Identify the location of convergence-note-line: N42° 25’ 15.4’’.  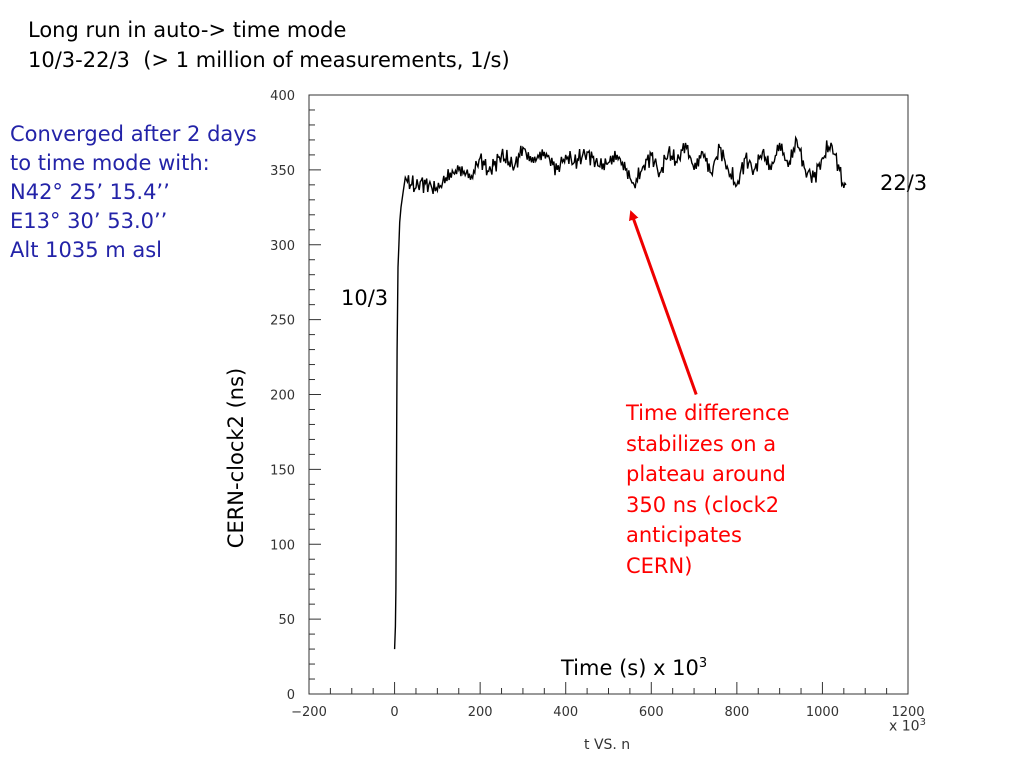
(90, 192).